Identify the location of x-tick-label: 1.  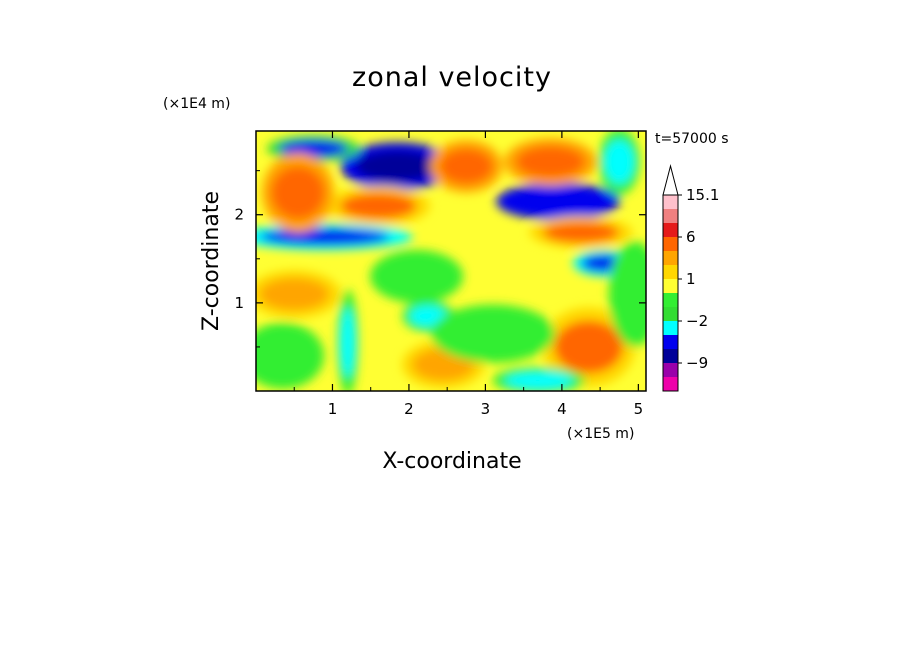
(333, 409).